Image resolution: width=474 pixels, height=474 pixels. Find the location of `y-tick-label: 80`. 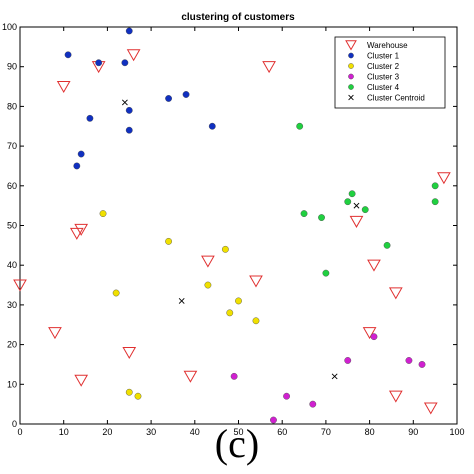

y-tick-label: 80 is located at coordinates (12, 106).